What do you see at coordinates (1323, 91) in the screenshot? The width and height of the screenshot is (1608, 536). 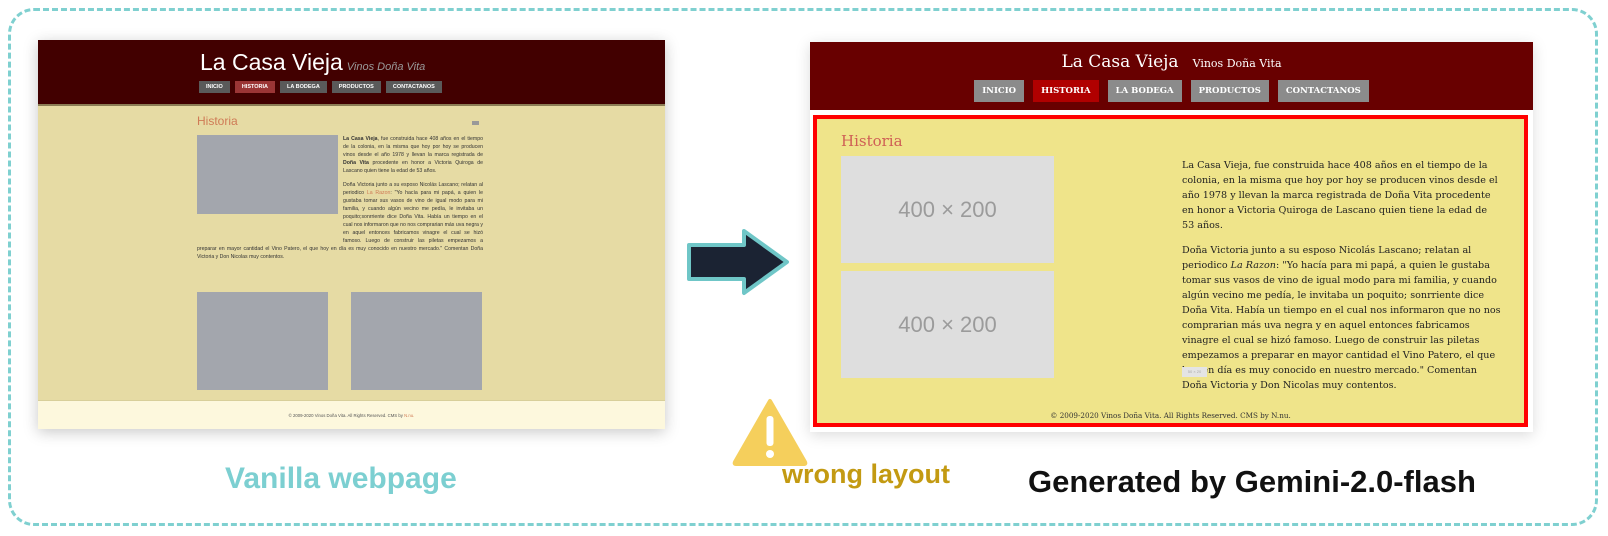 I see `gemini-nav-contactanos: CONTACTANOS` at bounding box center [1323, 91].